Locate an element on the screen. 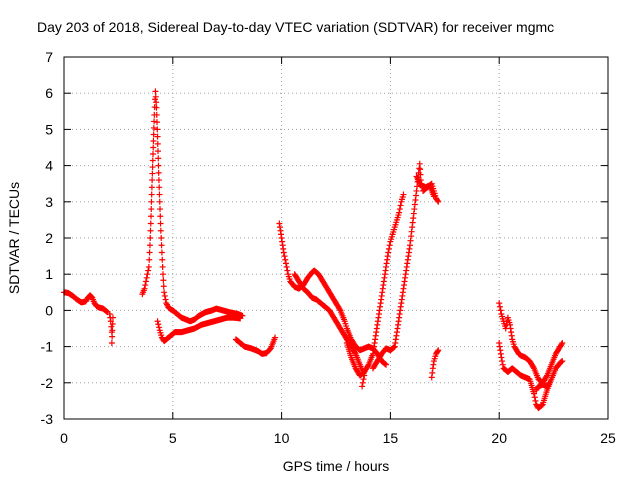 The image size is (640, 480). y-tick-label: 5 is located at coordinates (49, 129).